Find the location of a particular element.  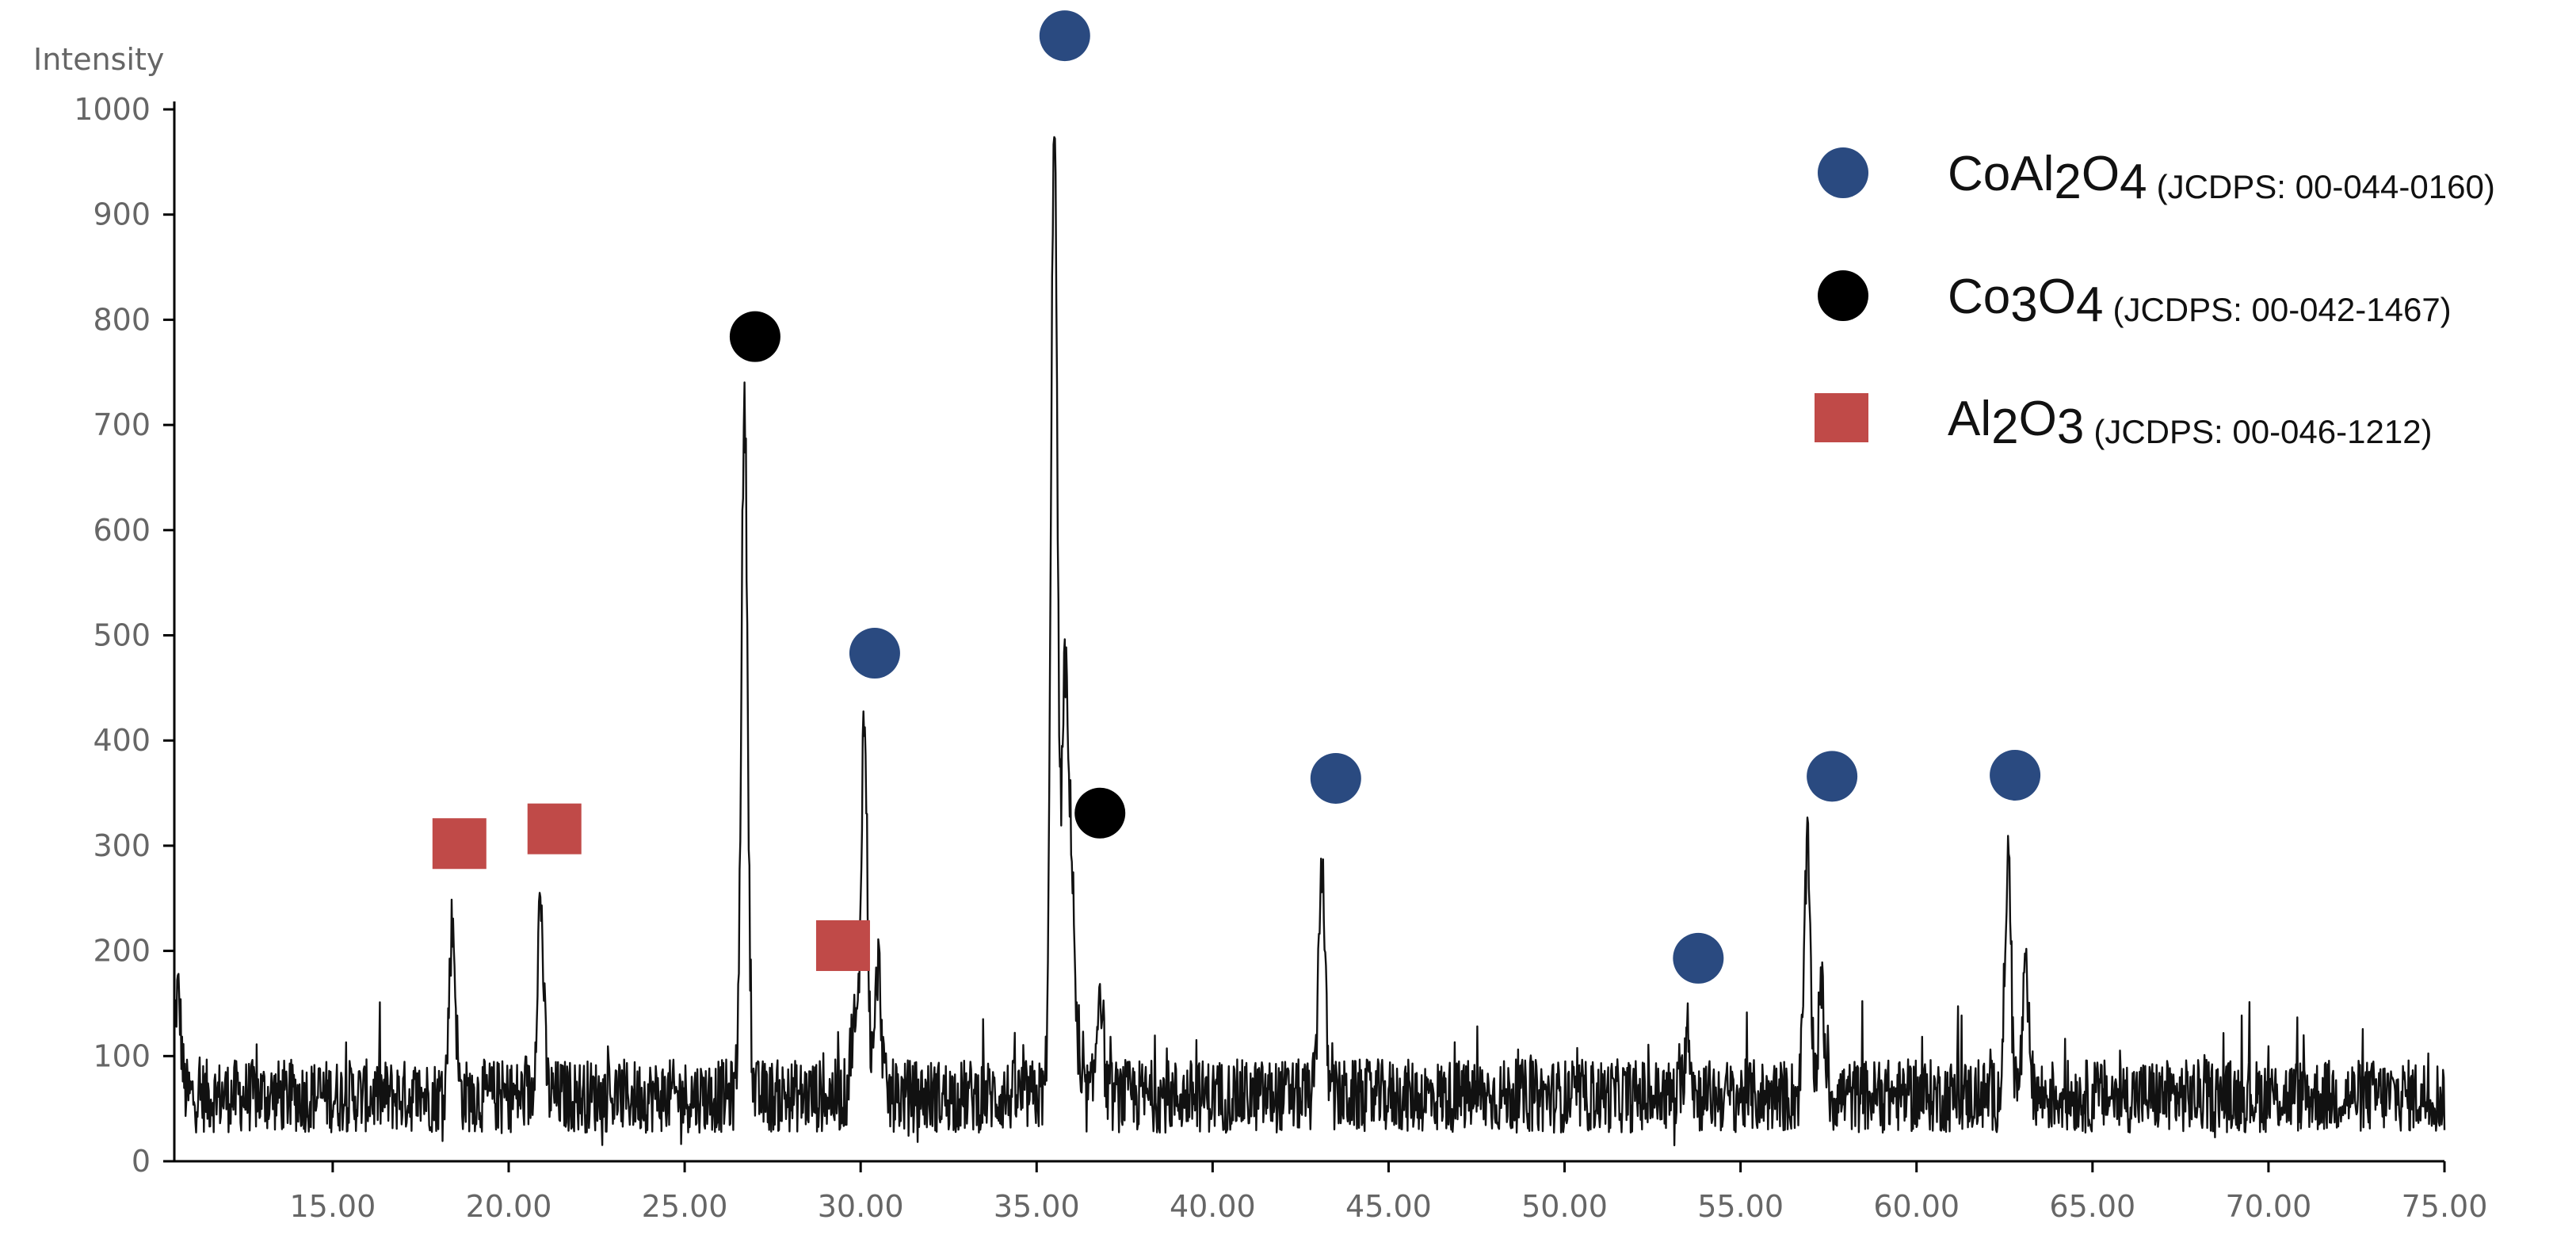

x-tick-label: 30.00 is located at coordinates (861, 1206).